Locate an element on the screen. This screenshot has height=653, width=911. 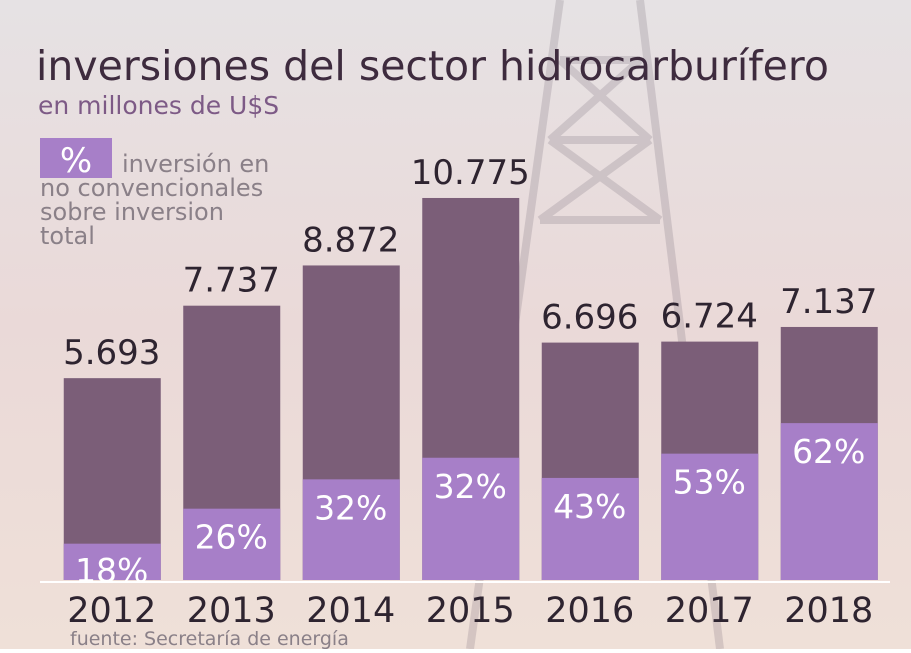
legend-line: total is located at coordinates (67, 236).